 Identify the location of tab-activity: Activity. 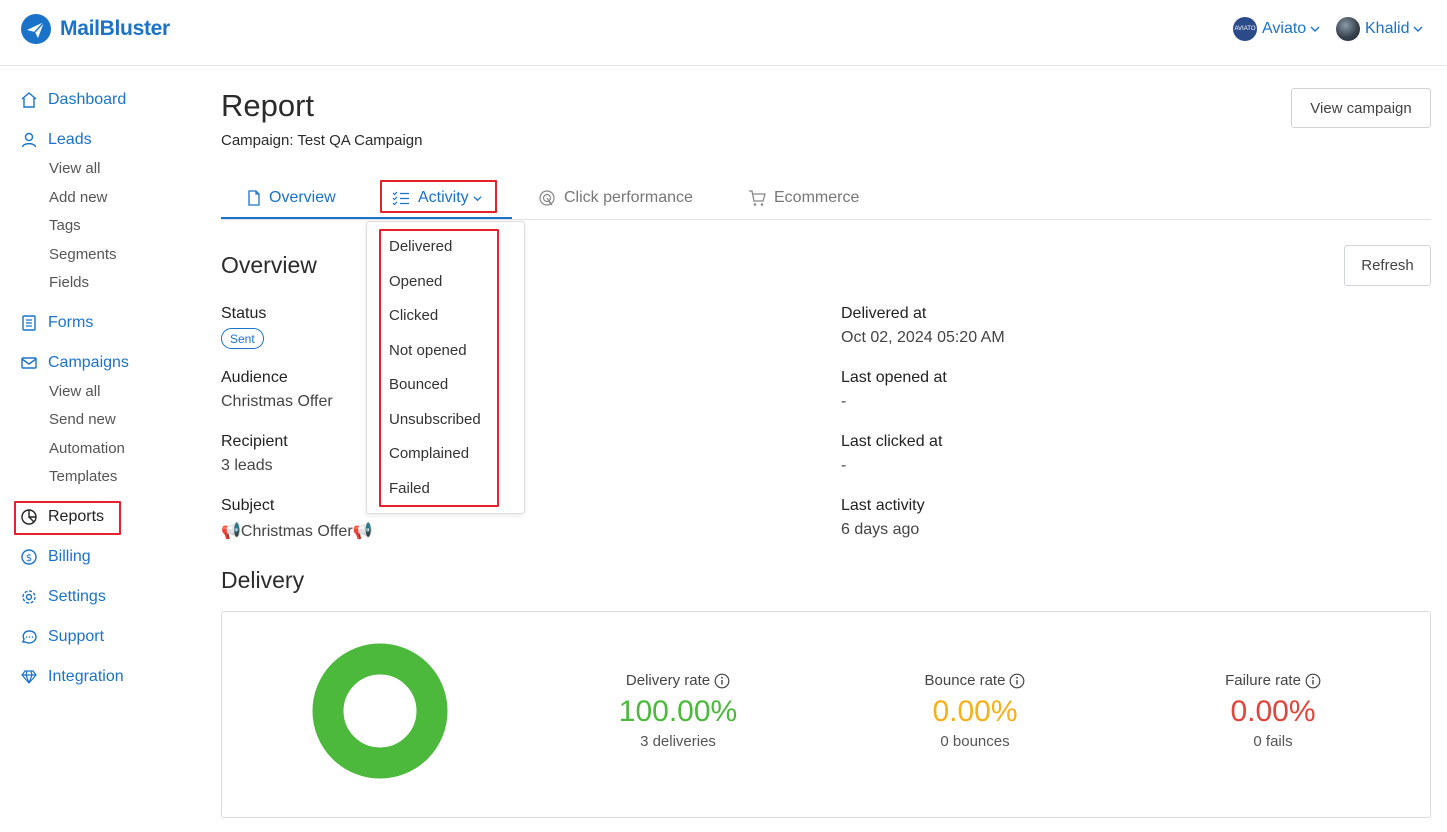
(437, 198).